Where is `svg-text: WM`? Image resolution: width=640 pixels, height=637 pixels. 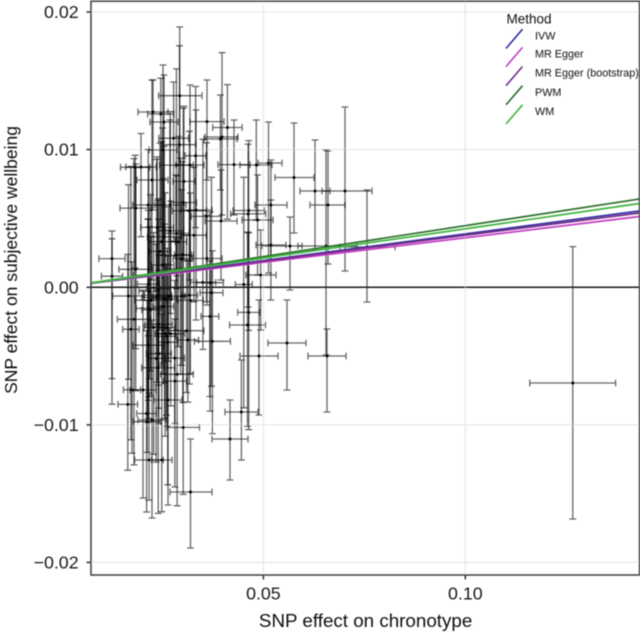
svg-text: WM is located at coordinates (544, 112).